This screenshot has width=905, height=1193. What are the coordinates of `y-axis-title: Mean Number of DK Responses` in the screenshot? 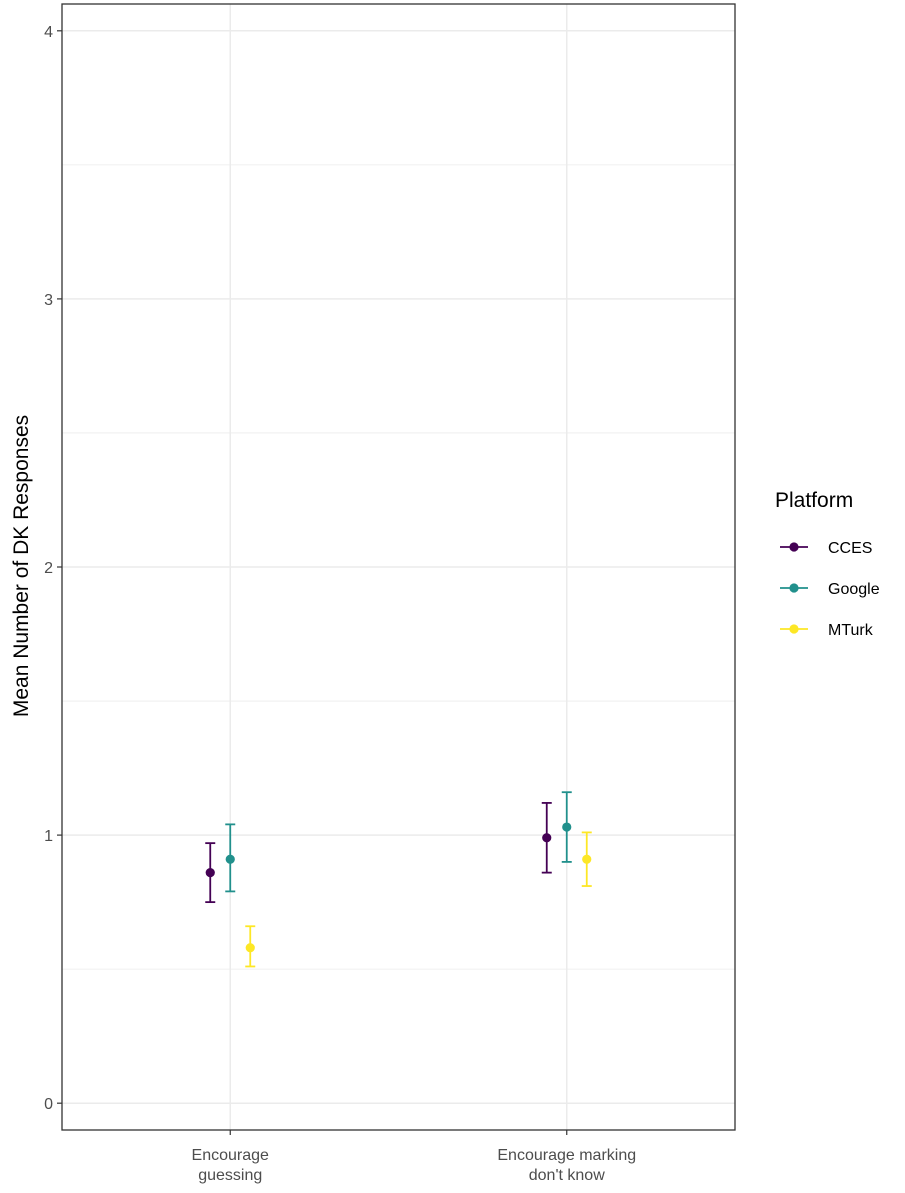 It's located at (21, 566).